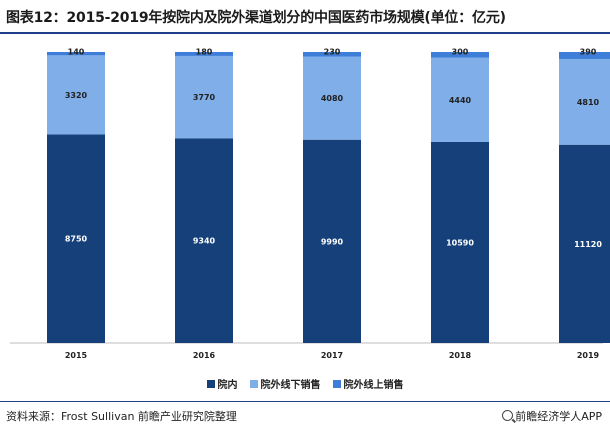 Image resolution: width=610 pixels, height=433 pixels. I want to click on data-label: 8750, so click(76, 239).